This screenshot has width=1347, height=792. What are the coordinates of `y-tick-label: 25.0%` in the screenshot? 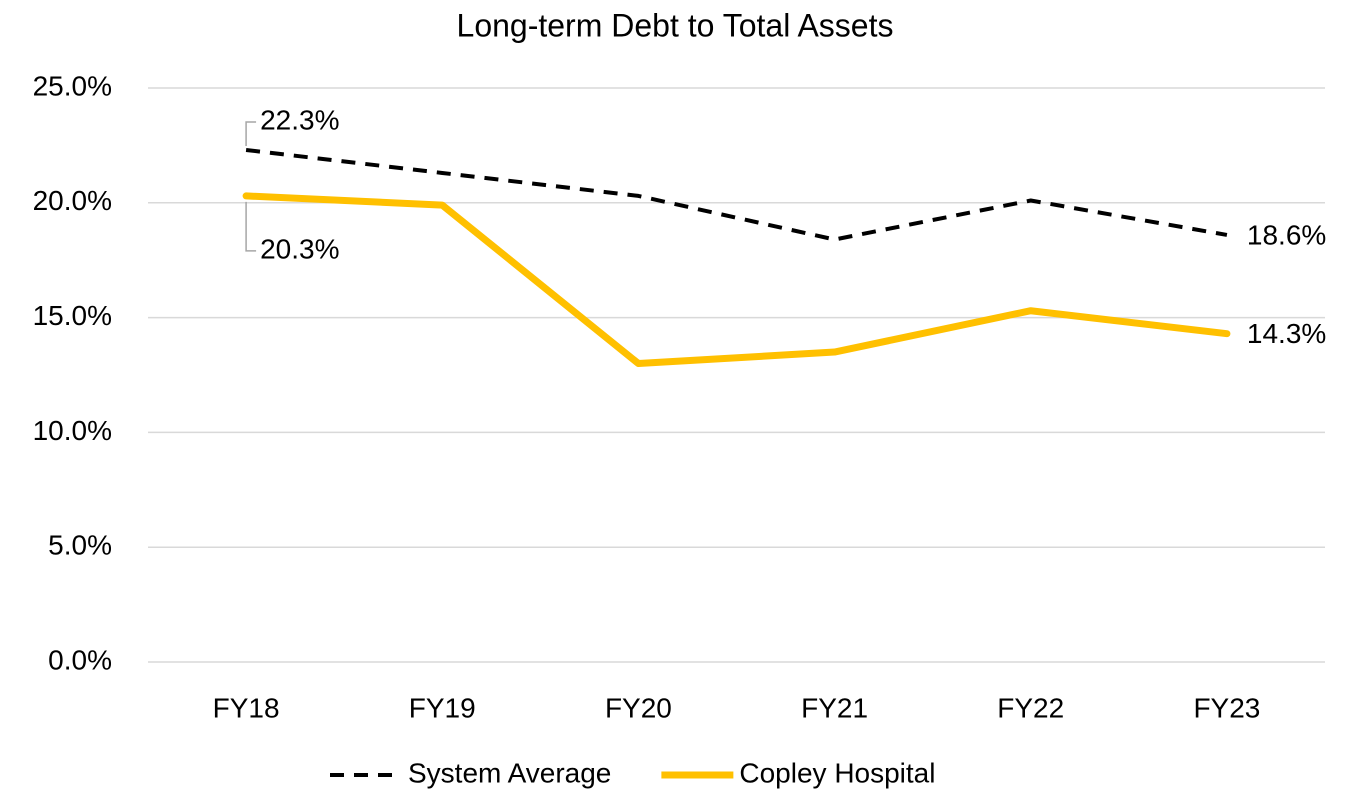 It's located at (72, 85).